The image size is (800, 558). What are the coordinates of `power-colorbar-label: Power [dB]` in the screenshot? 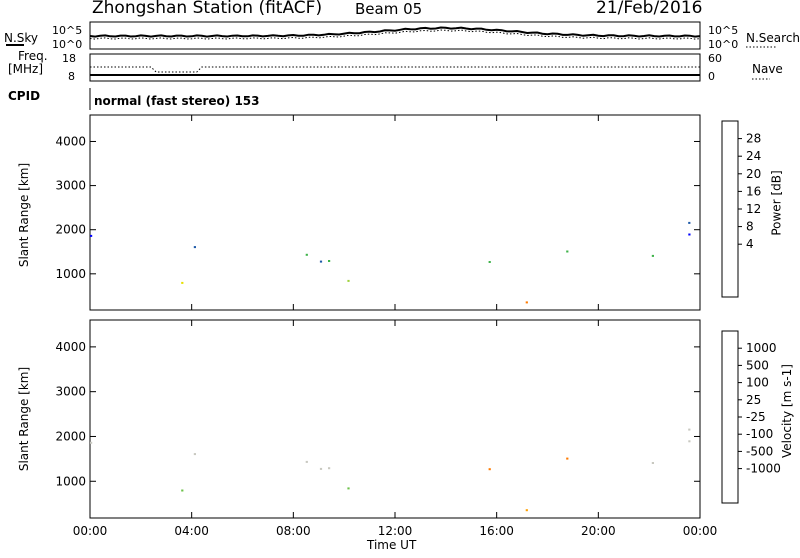 It's located at (776, 203).